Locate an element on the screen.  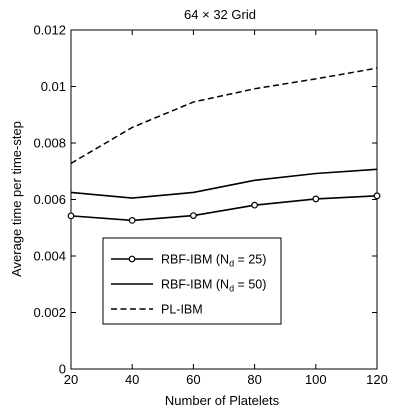
legend-label-1: RBF-IBM (Nd = 25) is located at coordinates (213, 261).